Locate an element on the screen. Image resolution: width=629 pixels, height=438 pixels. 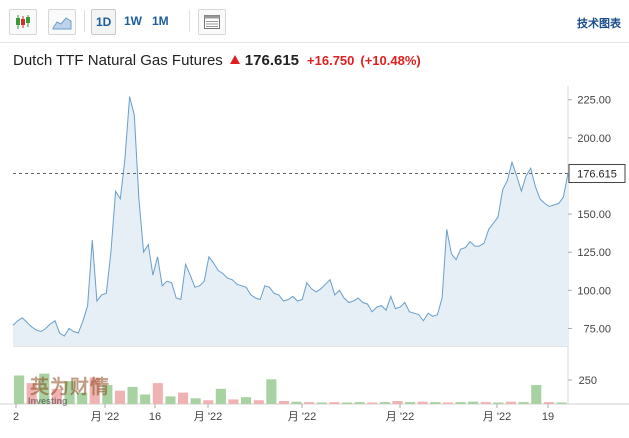
watermark: 英为财情 Investing is located at coordinates (69, 389).